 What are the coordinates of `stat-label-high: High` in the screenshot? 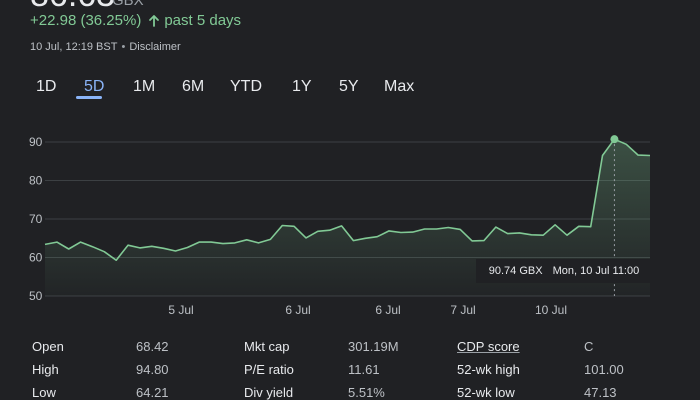 It's located at (45, 369).